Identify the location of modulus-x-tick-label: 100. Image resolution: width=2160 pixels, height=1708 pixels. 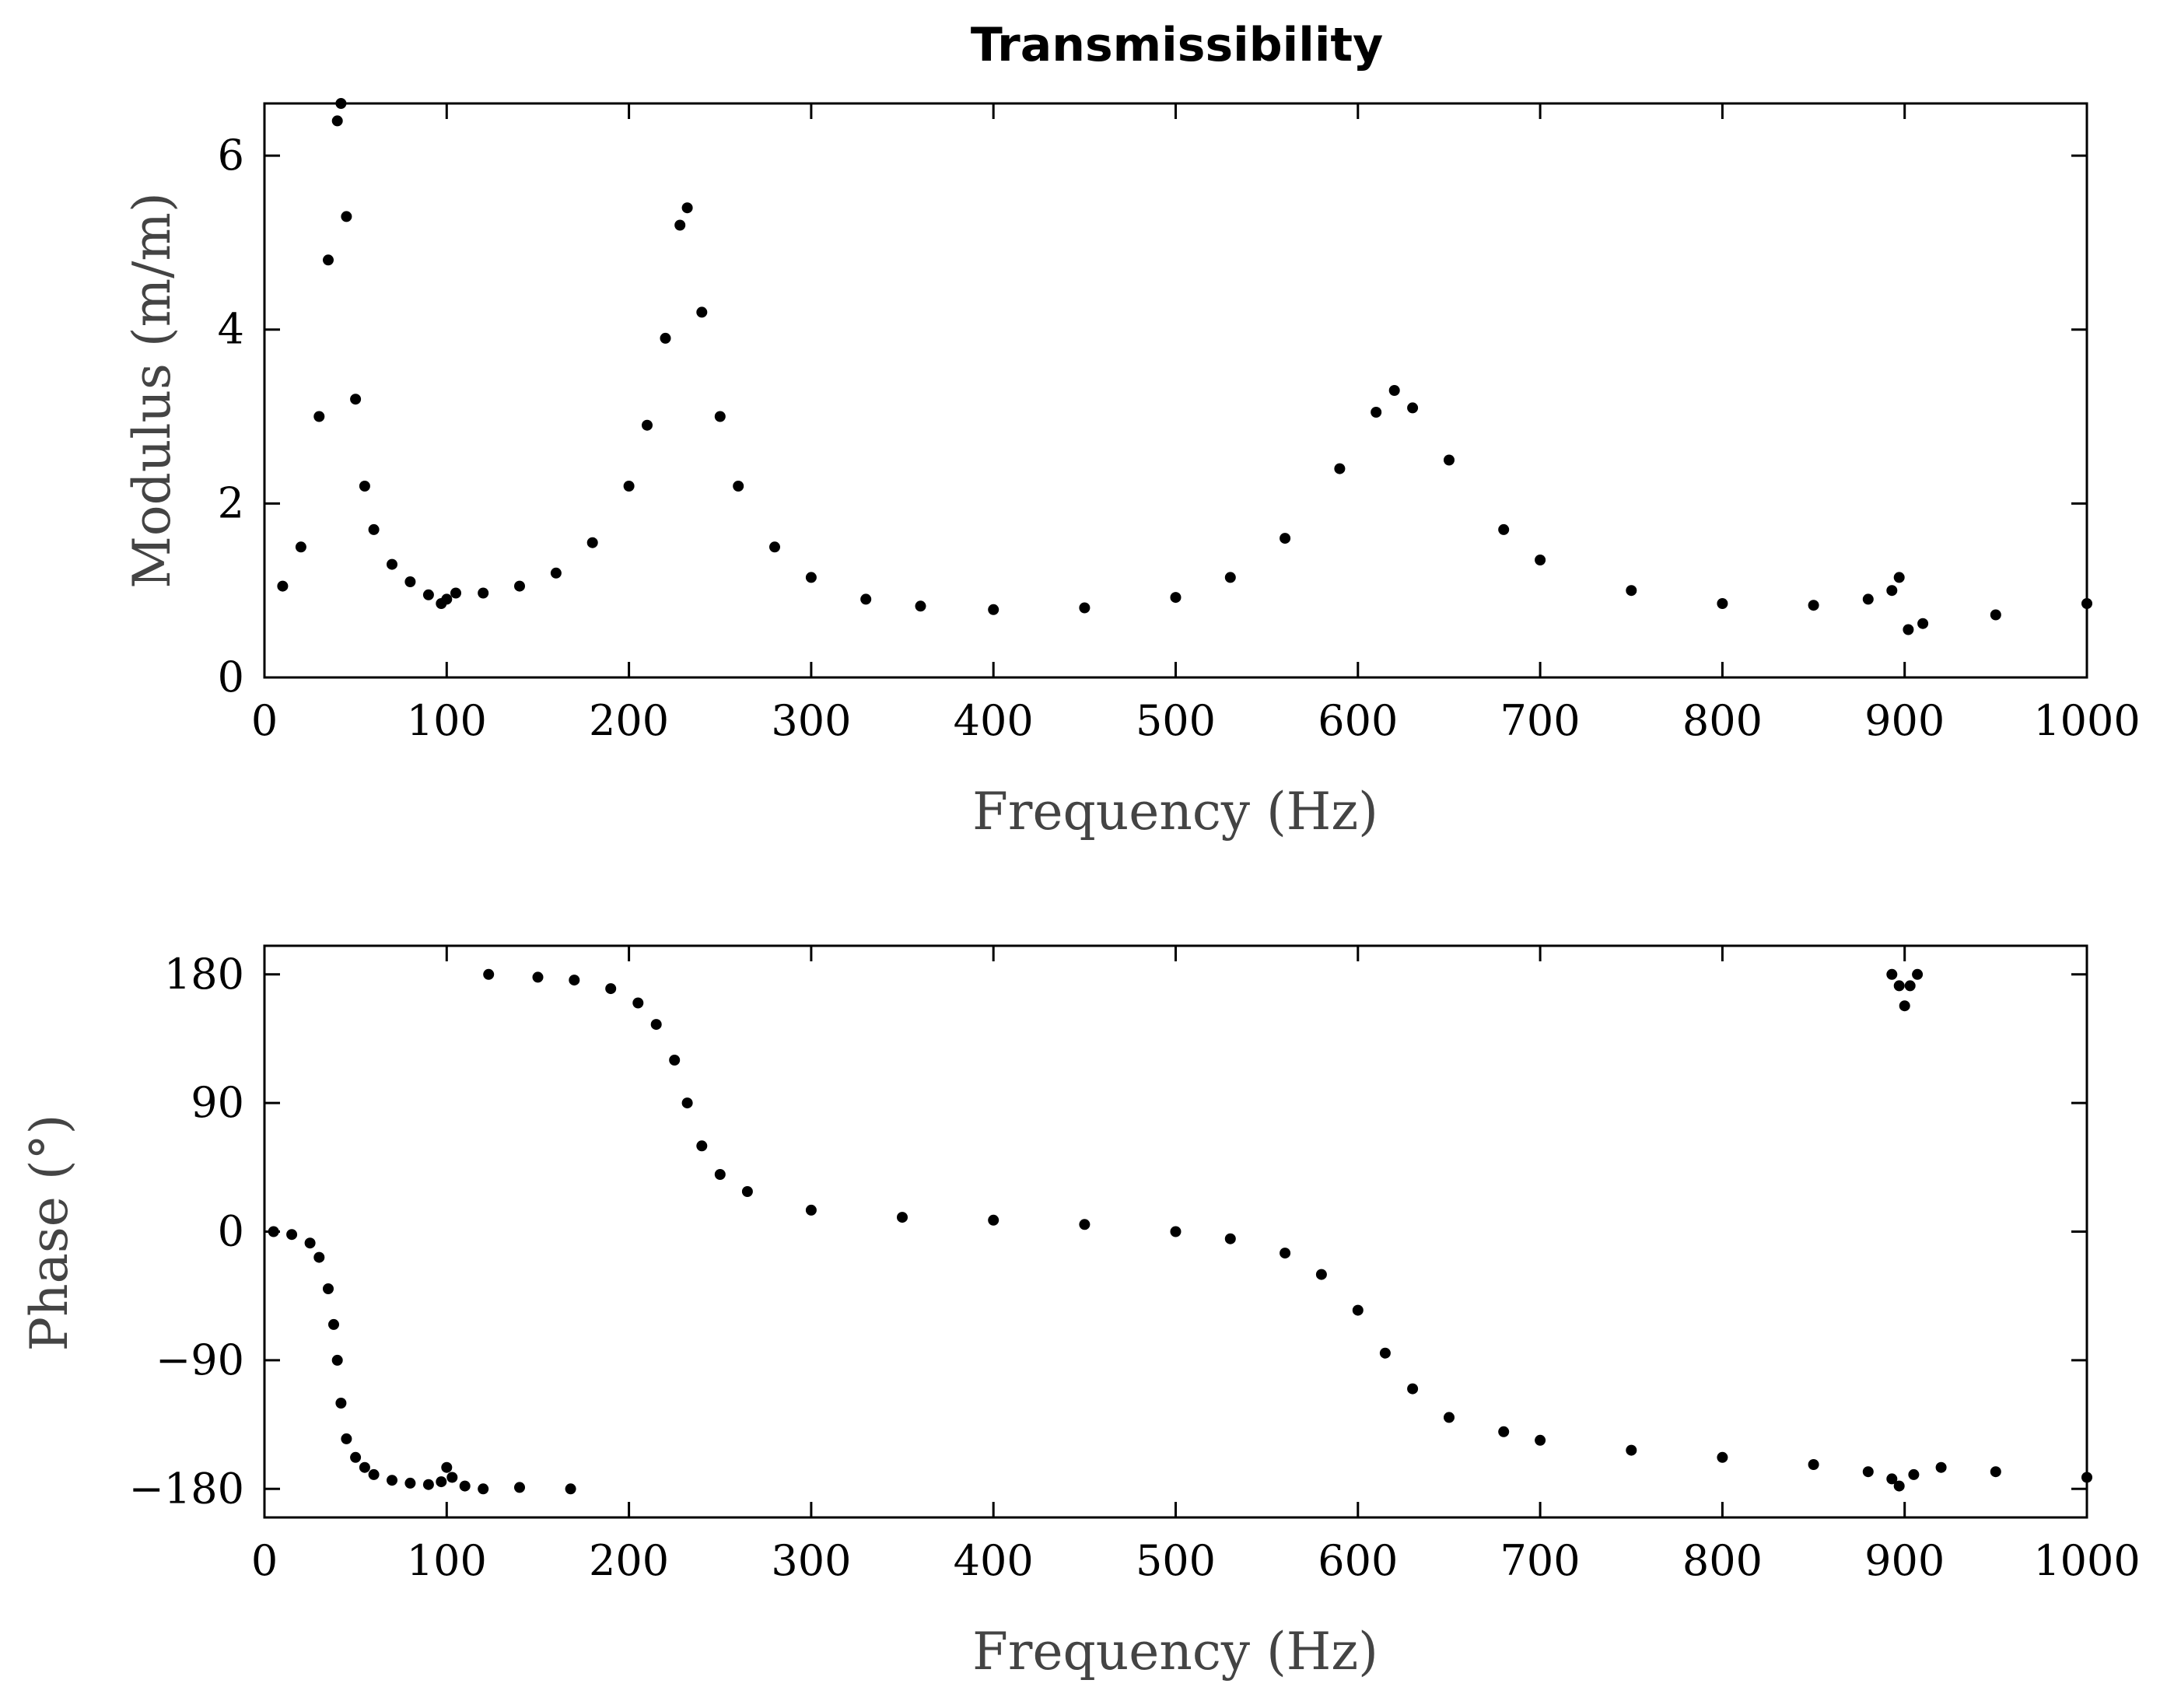
(447, 720).